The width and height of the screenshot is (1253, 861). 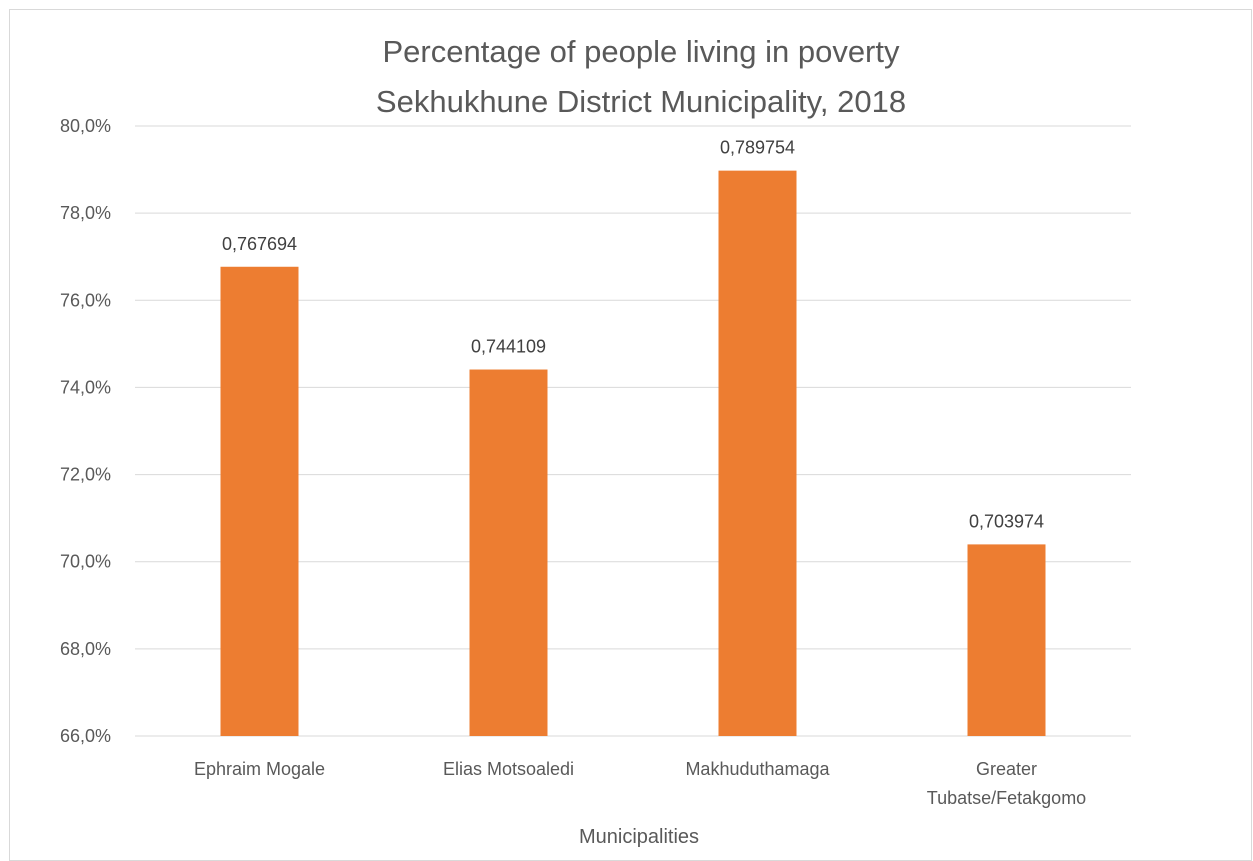 I want to click on y-tick-label: 66,0%, so click(x=85, y=736).